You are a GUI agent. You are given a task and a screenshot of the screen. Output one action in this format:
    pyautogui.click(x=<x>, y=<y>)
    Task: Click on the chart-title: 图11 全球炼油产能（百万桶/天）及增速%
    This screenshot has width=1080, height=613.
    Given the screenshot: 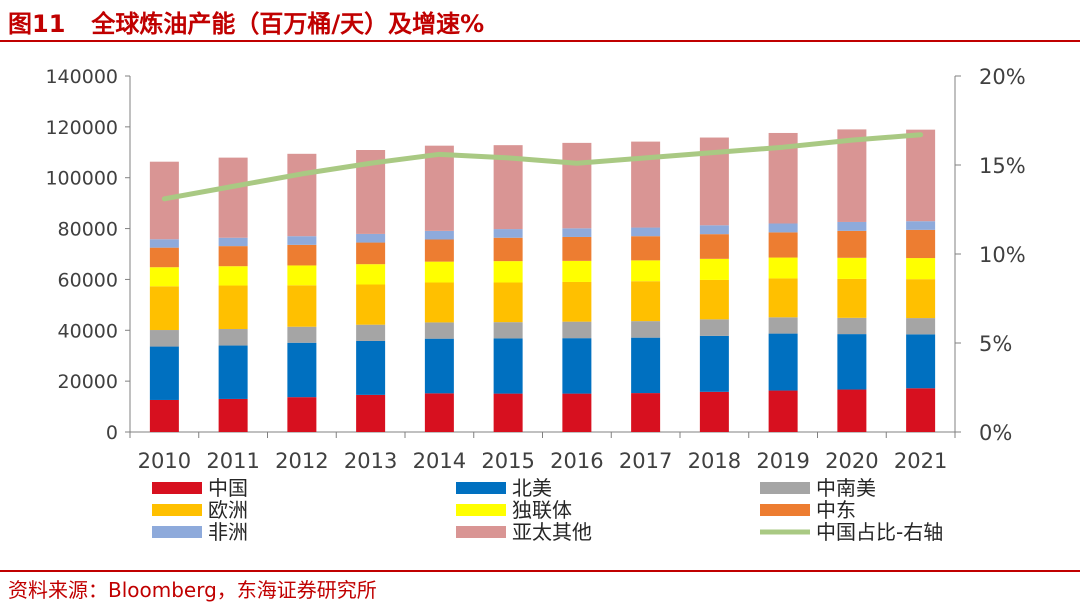 What is the action you would take?
    pyautogui.click(x=246, y=21)
    